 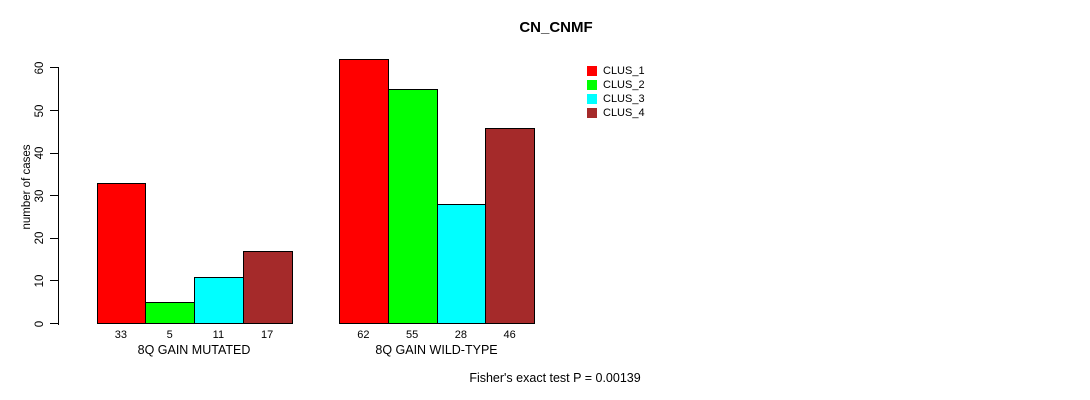 What do you see at coordinates (555, 378) in the screenshot?
I see `fisher-test-annotation: Fisher's exact test P = 0.00139` at bounding box center [555, 378].